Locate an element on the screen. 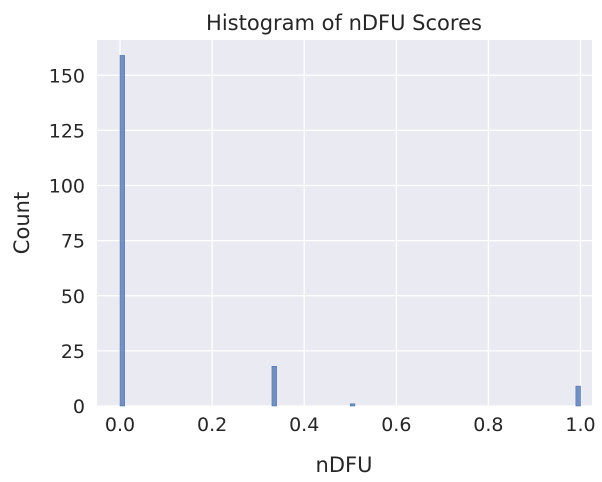  x-tick-label: 0.4 is located at coordinates (304, 425).